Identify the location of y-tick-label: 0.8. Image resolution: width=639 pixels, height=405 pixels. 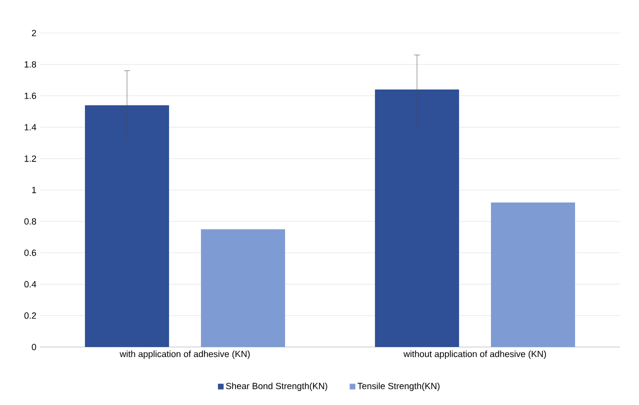
(30, 221).